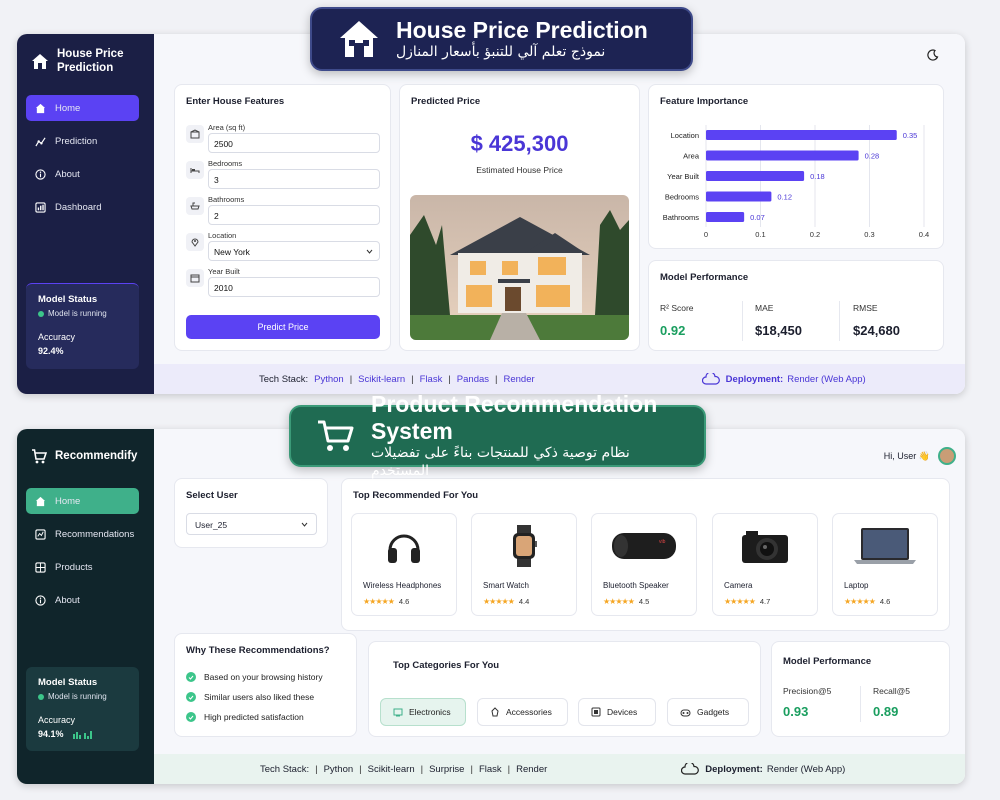 Image resolution: width=1000 pixels, height=800 pixels. I want to click on product-card: Laptop ★★★★★ 4.6, so click(885, 564).